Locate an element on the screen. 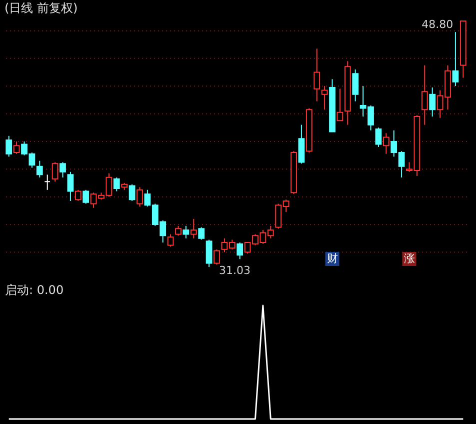 This screenshot has height=424, width=476. chart-title: 启动: 0.00 is located at coordinates (34, 290).